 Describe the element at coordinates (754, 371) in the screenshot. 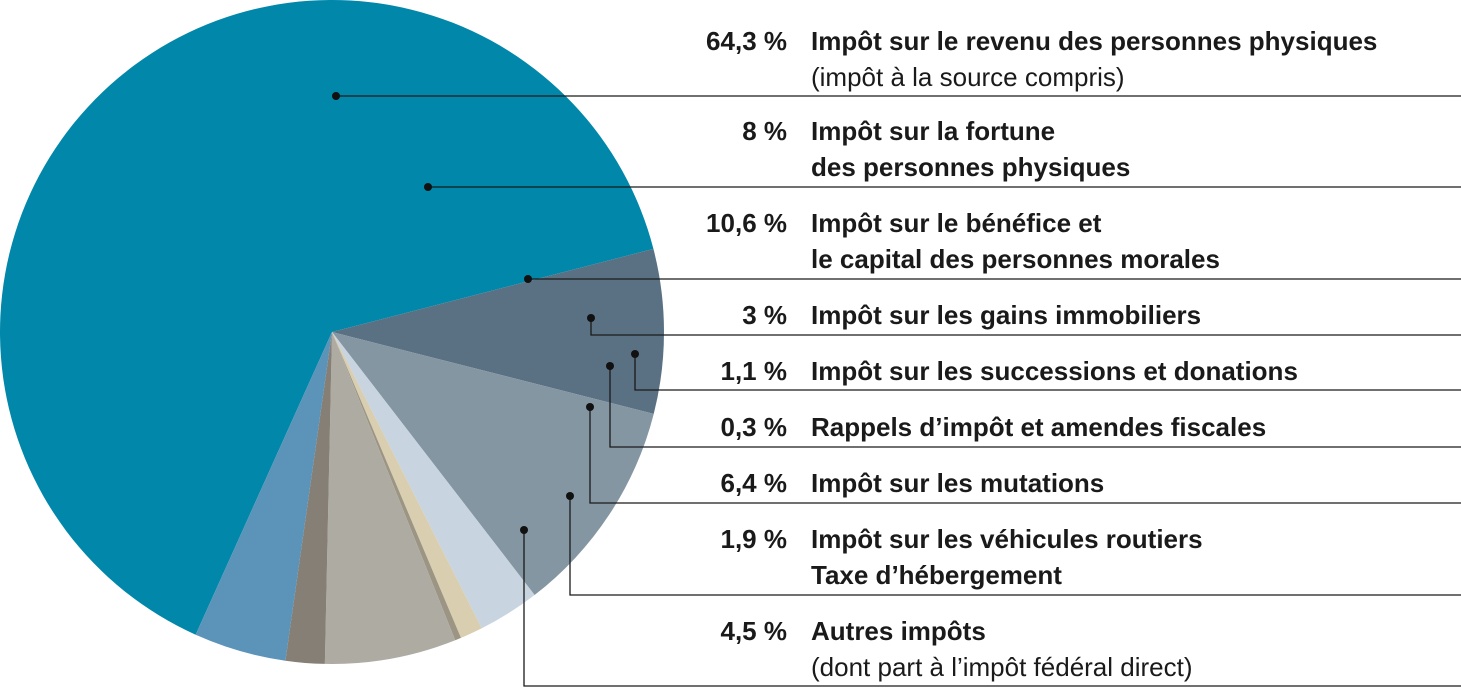

I see `percent-label: 1,1 %` at that location.